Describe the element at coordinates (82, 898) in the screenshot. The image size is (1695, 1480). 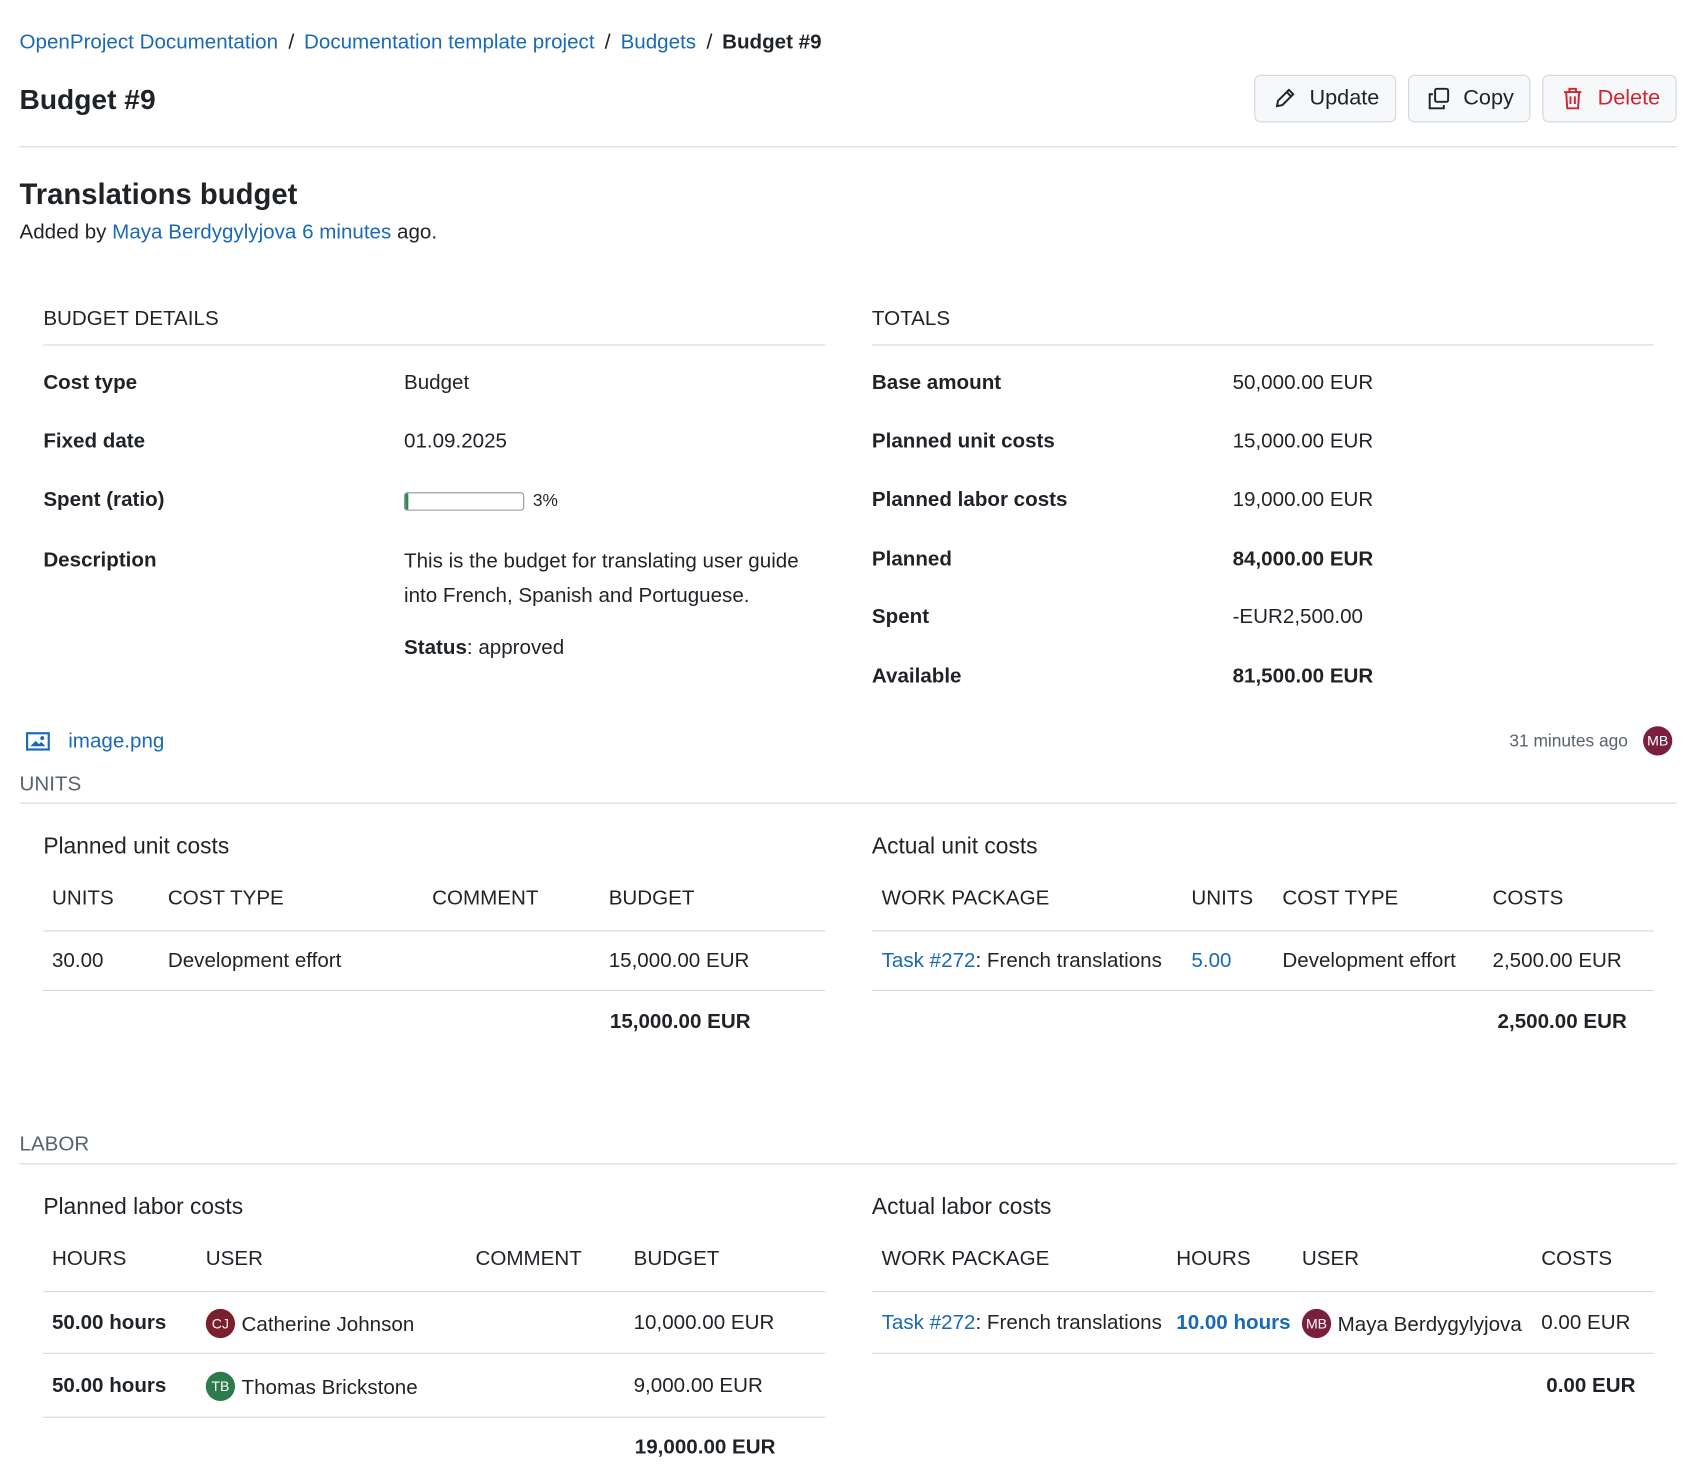
I see `column-header: UNITS` at that location.